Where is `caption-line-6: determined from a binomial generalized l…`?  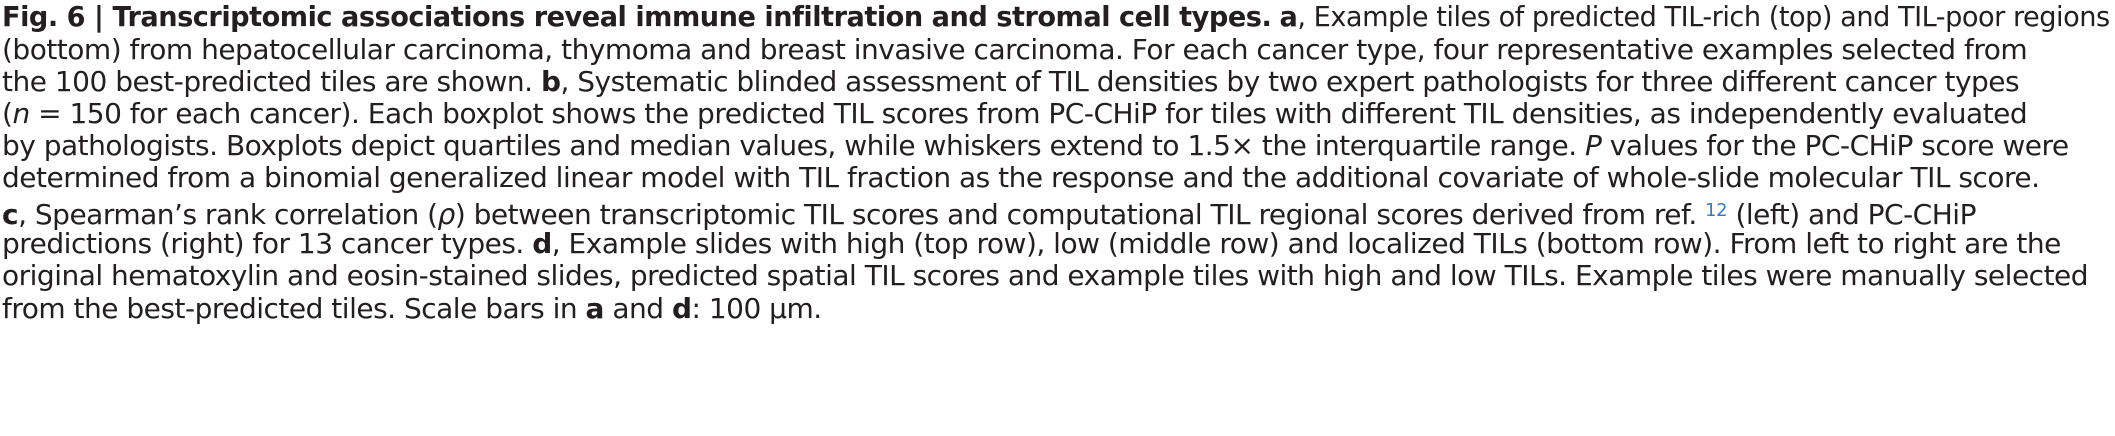
caption-line-6: determined from a binomial generalized l… is located at coordinates (1021, 178).